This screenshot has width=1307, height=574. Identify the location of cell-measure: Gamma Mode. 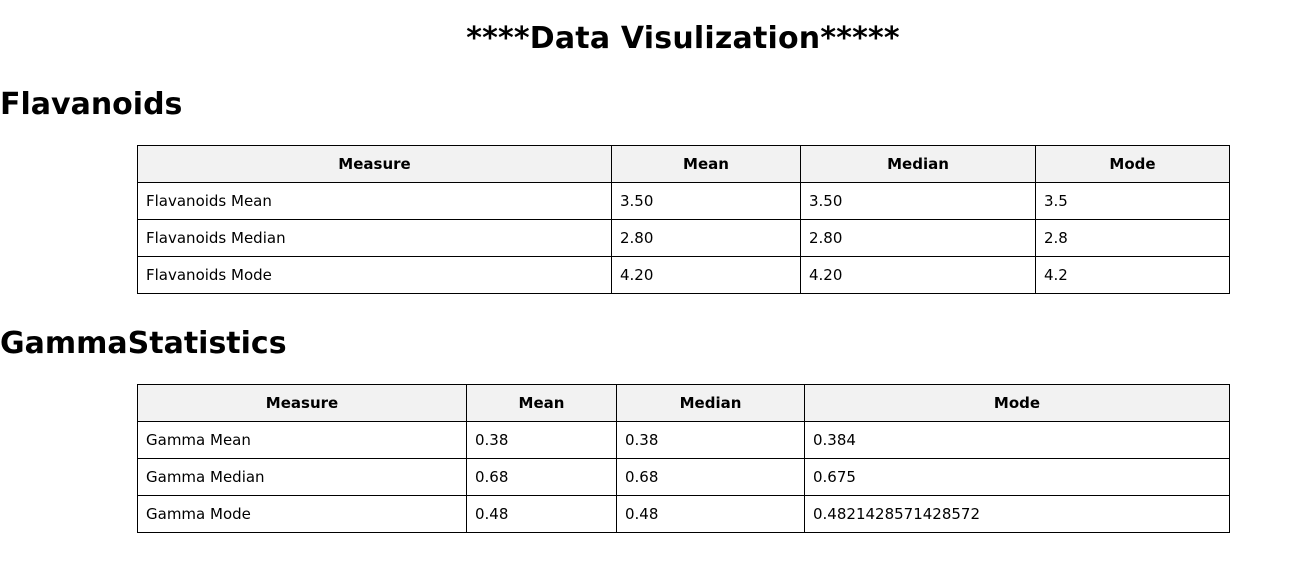
(302, 514).